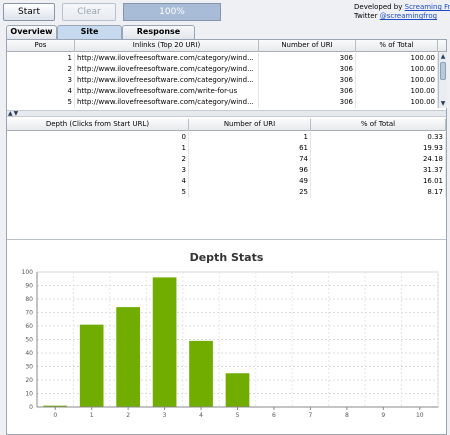  What do you see at coordinates (29, 340) in the screenshot?
I see `y-tick-label: 50` at bounding box center [29, 340].